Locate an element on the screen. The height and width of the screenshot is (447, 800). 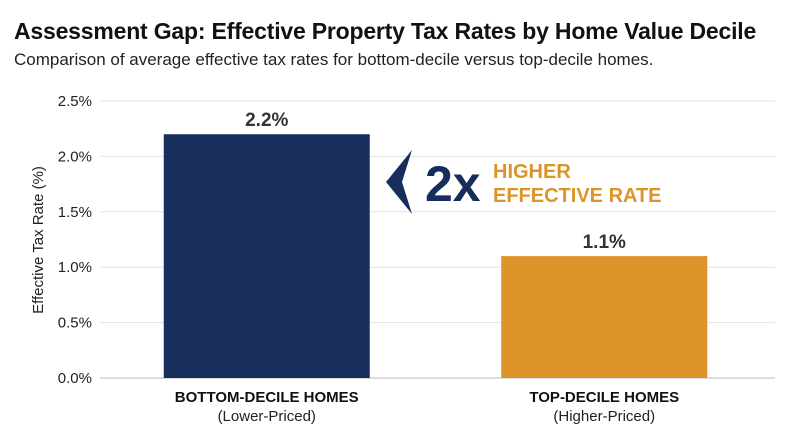
callout-annotation: 2x HIGHER EFFECTIVE RATE is located at coordinates (524, 182).